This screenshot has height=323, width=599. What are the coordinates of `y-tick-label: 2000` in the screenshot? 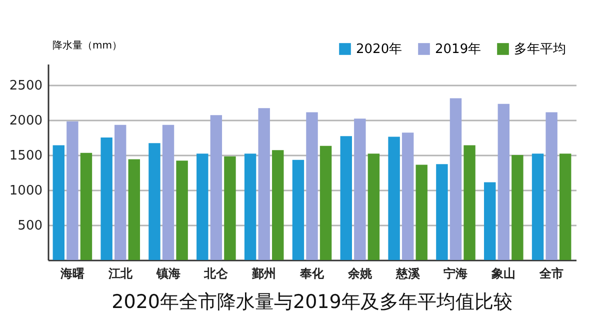 It's located at (25, 121).